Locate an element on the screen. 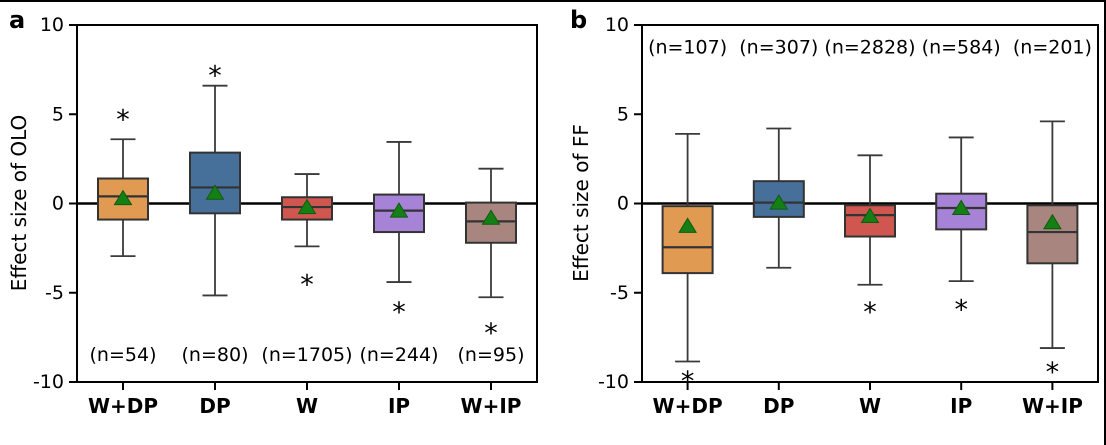  y-axis-label-b: Effect size of FF is located at coordinates (581, 203).